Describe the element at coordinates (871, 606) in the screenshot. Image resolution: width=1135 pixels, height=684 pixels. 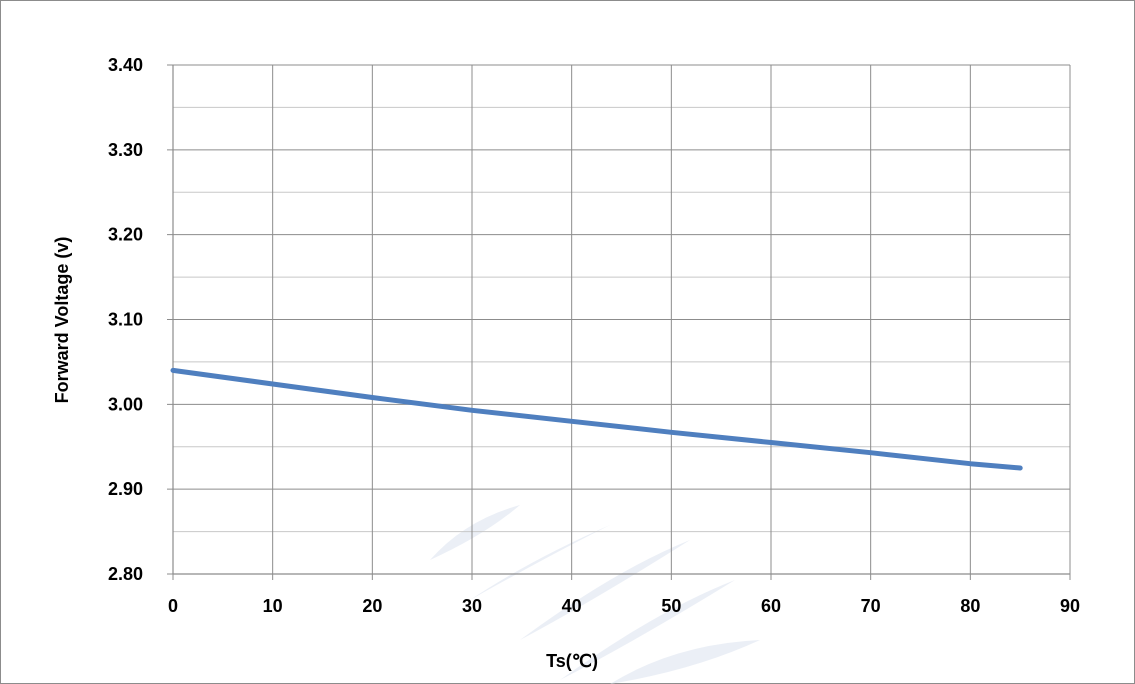
I see `x-tick-label: 70` at that location.